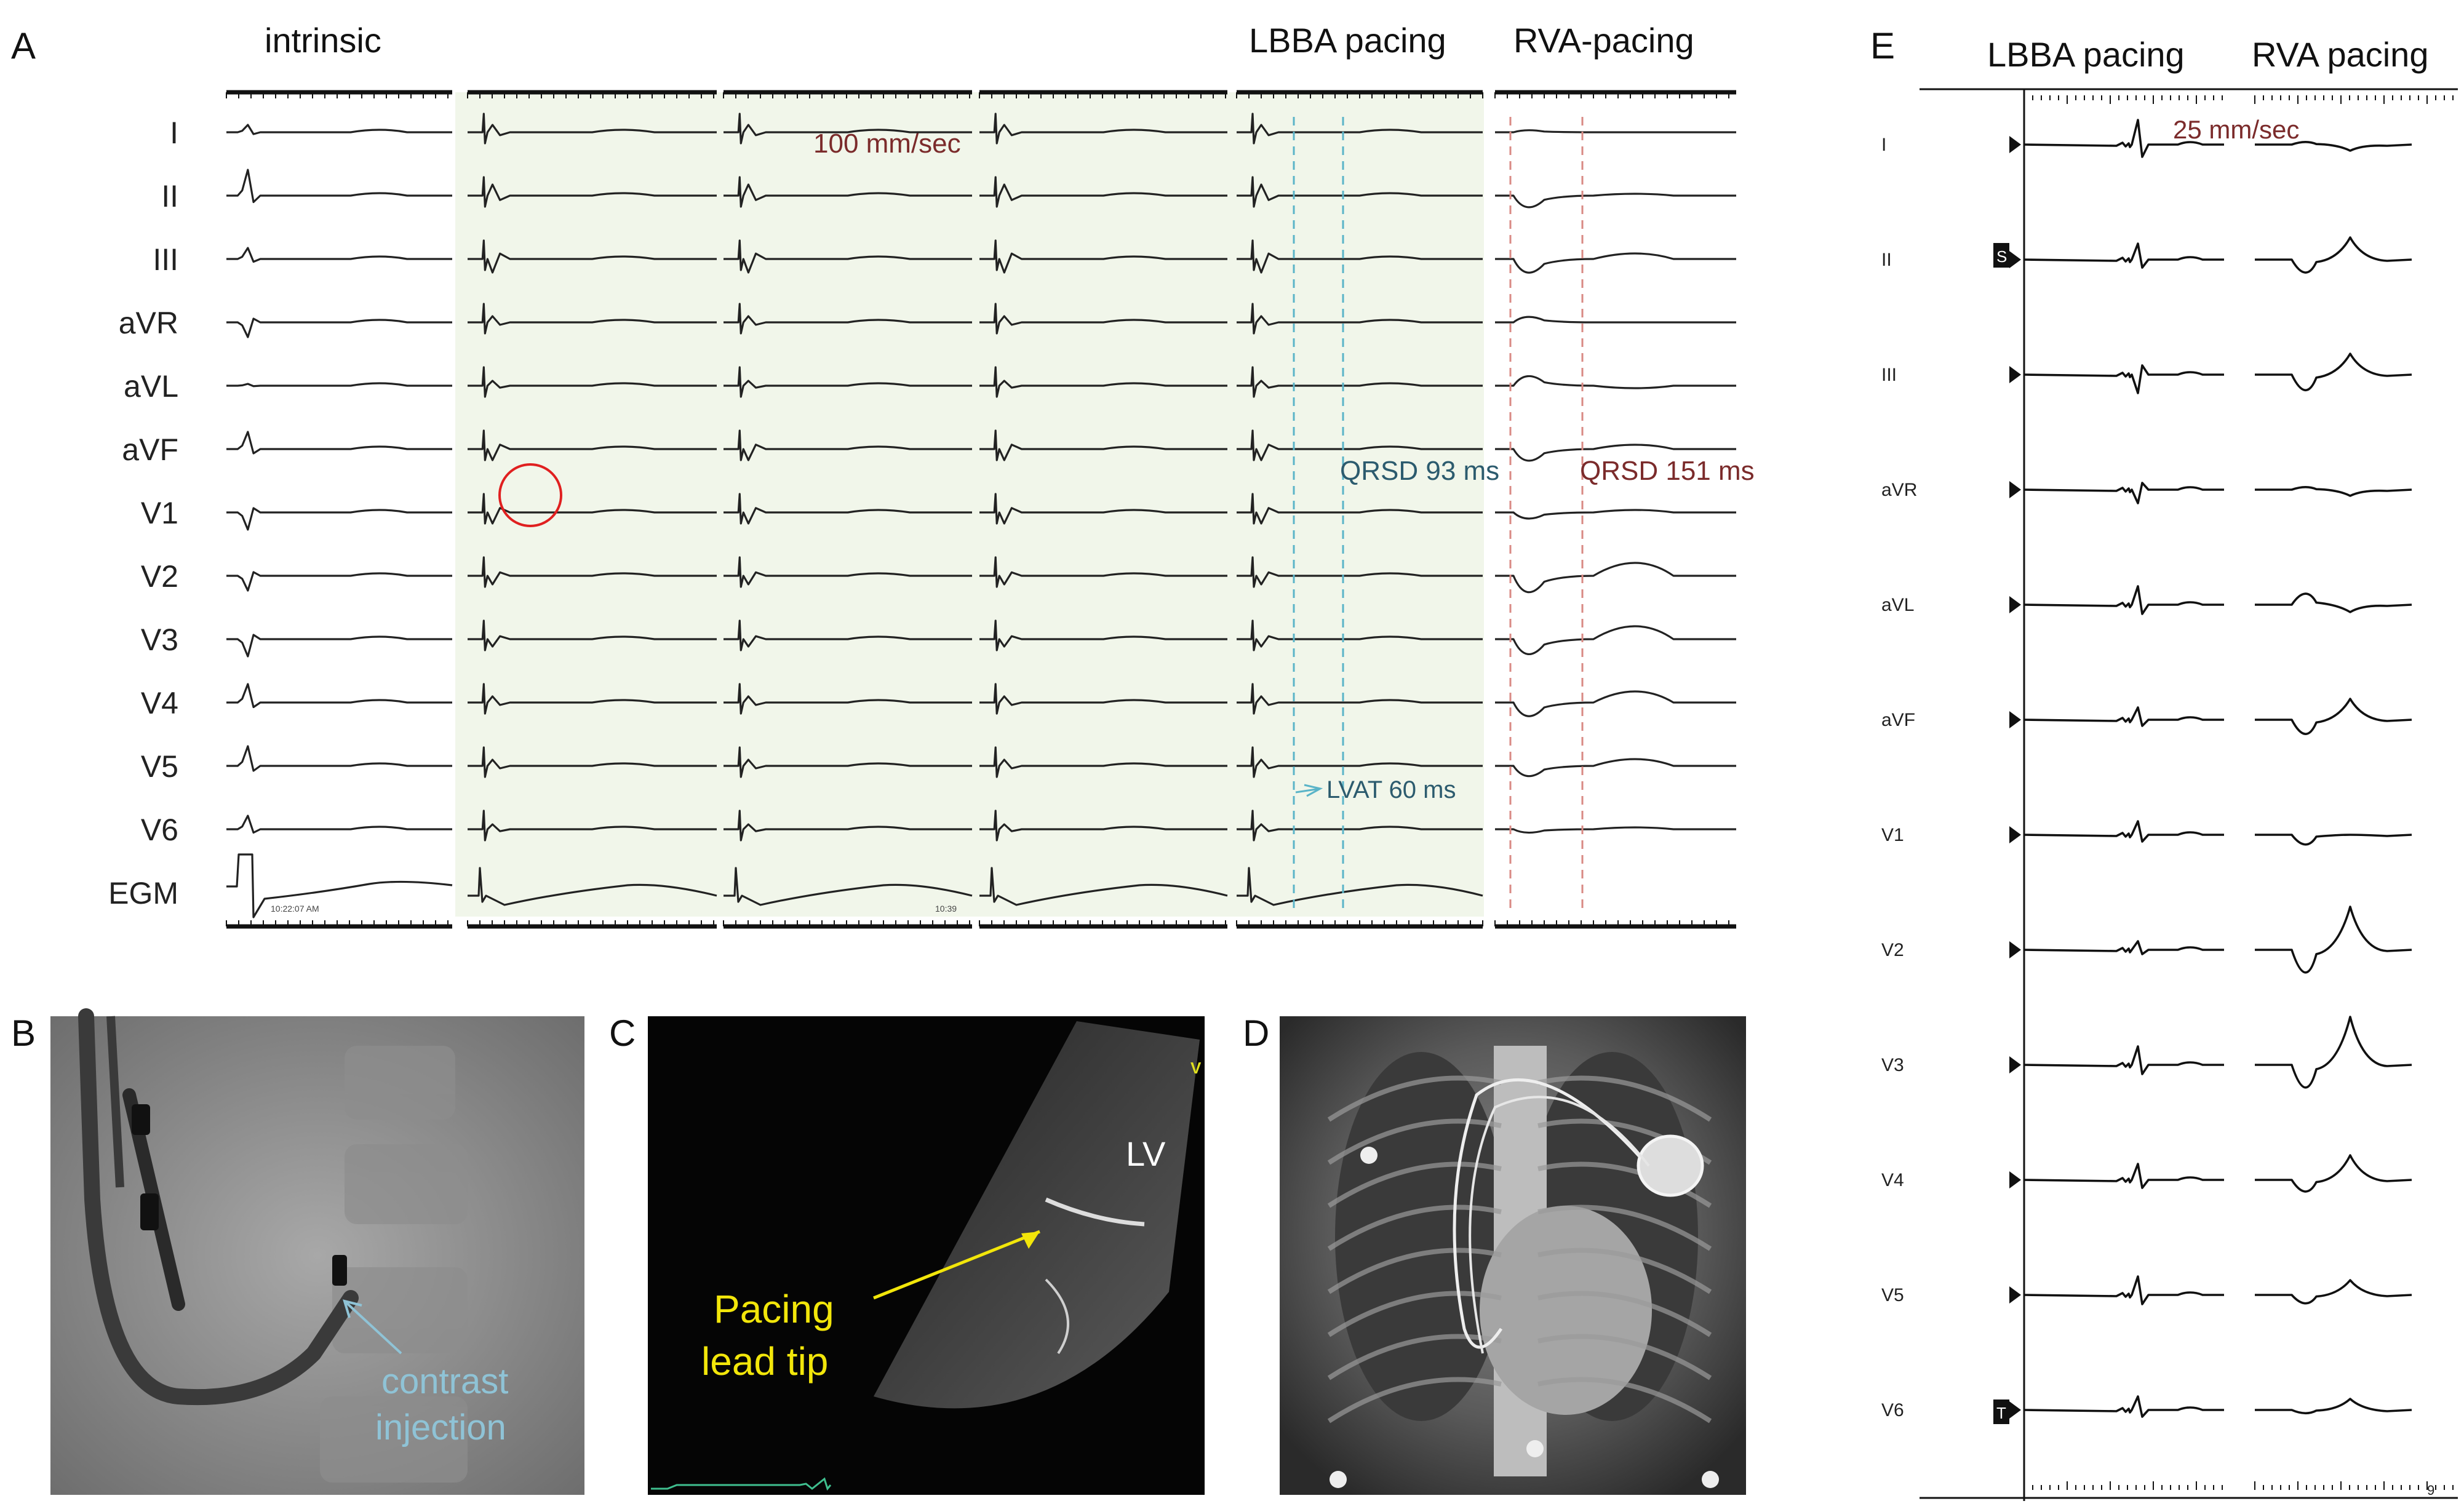  Describe the element at coordinates (1889, 375) in the screenshot. I see `lead-label-e: III` at that location.